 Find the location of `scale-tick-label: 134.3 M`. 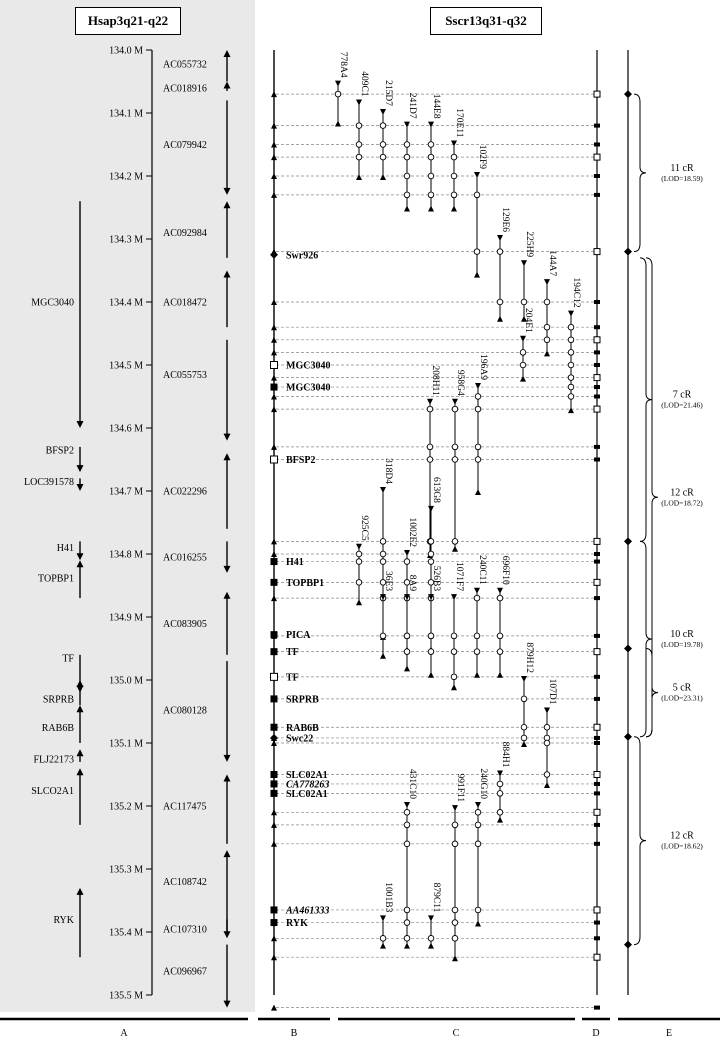

scale-tick-label: 134.3 M is located at coordinates (126, 240).